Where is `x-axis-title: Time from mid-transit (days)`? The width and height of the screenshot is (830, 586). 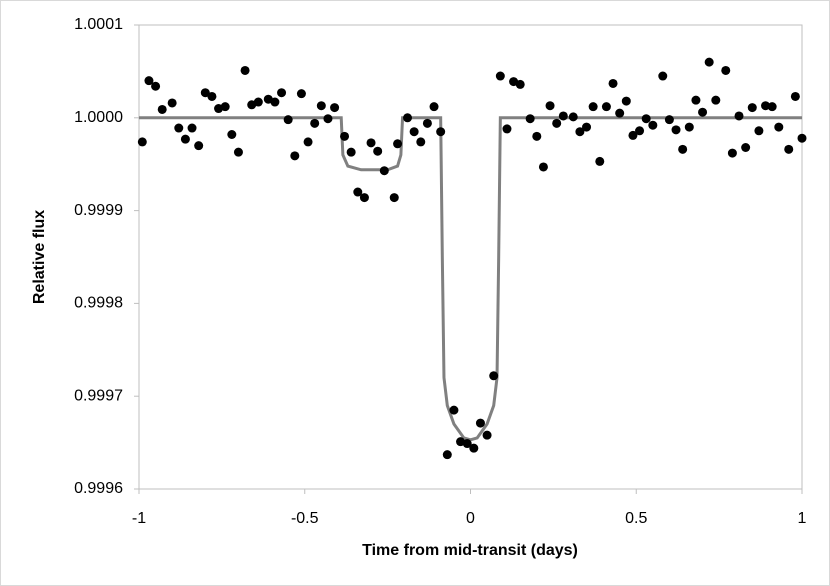 x-axis-title: Time from mid-transit (days) is located at coordinates (470, 550).